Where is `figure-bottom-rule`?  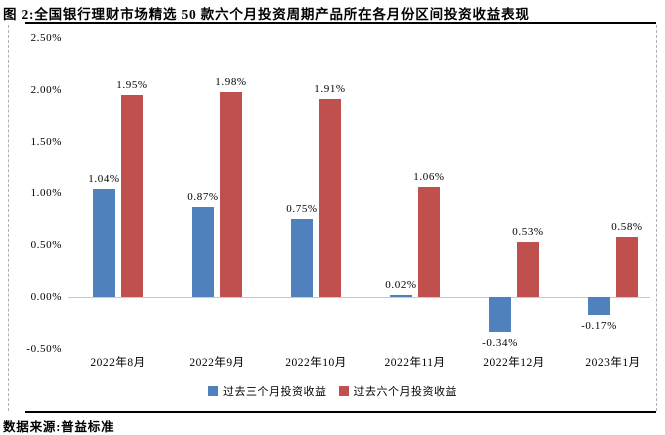
figure-bottom-rule is located at coordinates (340, 412).